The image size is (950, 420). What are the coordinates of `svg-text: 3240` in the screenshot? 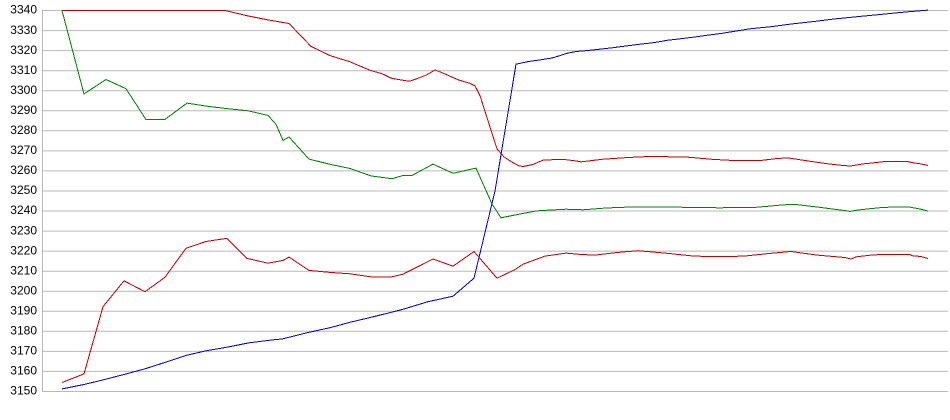 It's located at (23, 210).